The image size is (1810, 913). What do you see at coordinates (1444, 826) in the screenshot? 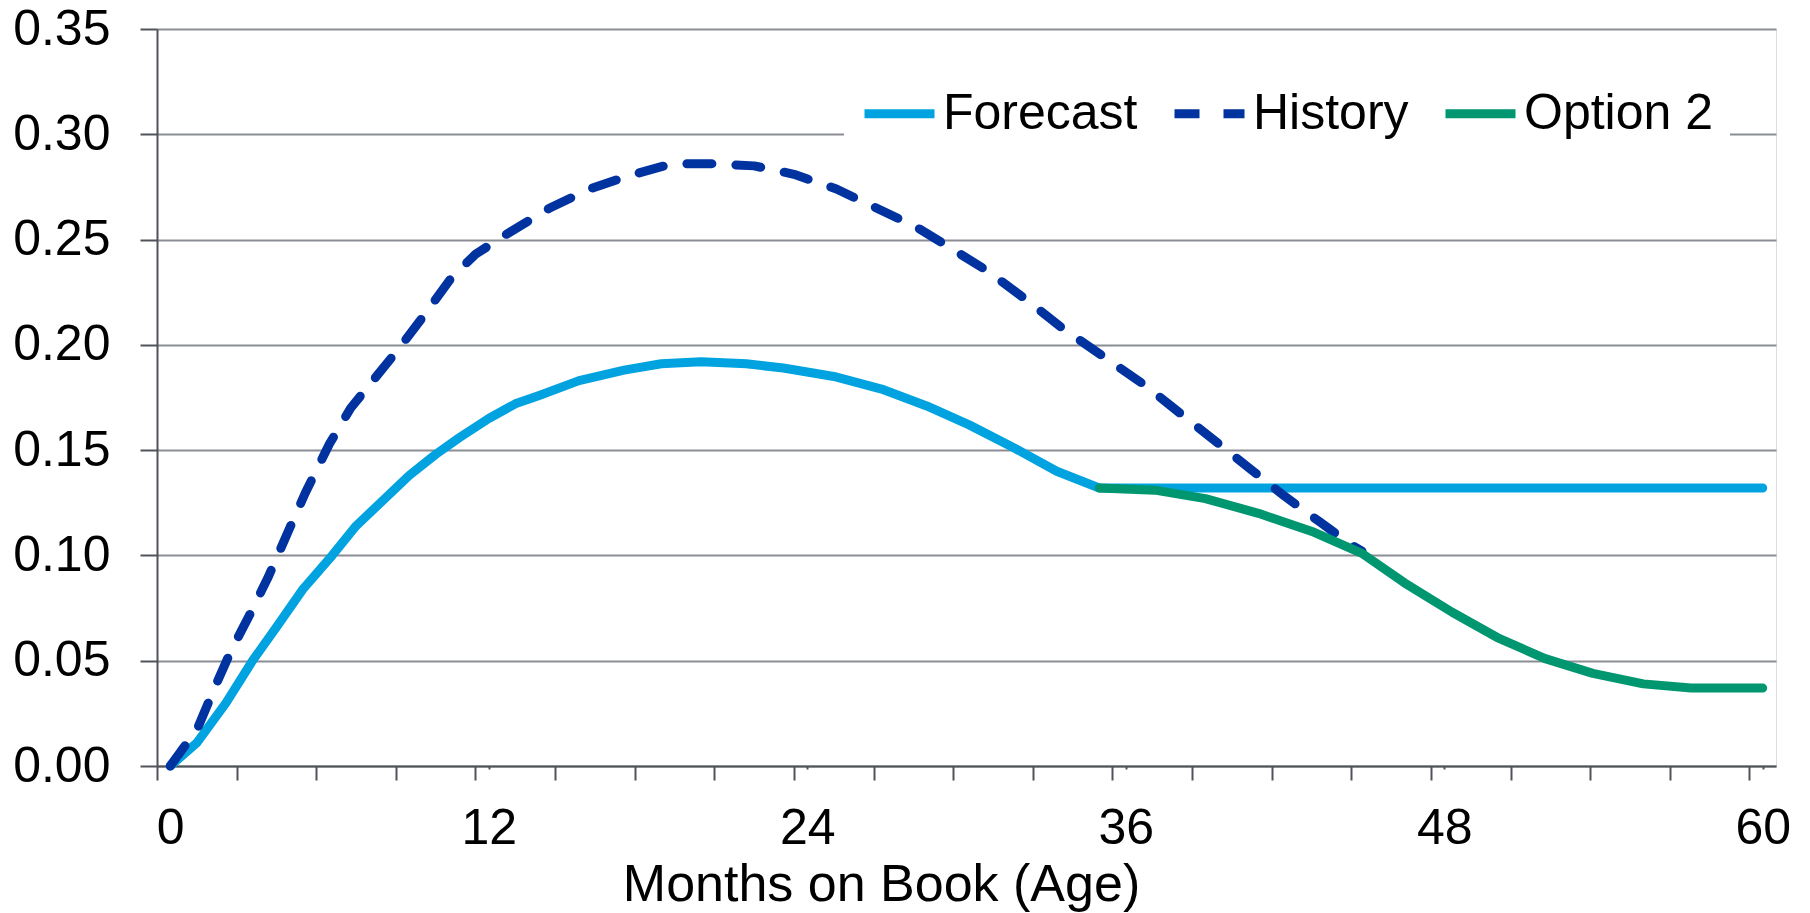
I see `x-tick-label: 48` at bounding box center [1444, 826].